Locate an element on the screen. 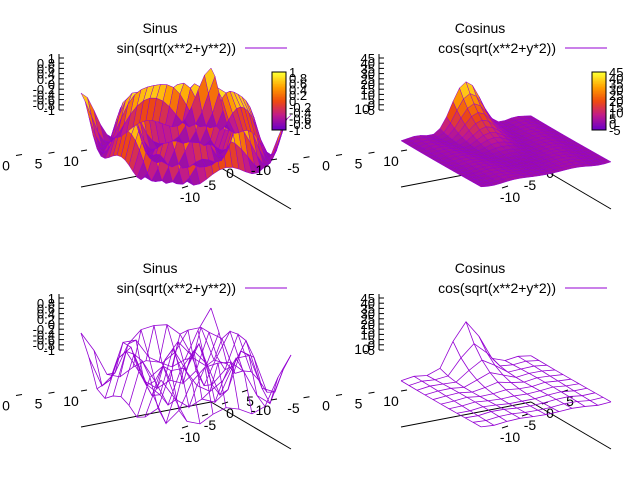  z-tick-label: -0.8 is located at coordinates (44, 105).